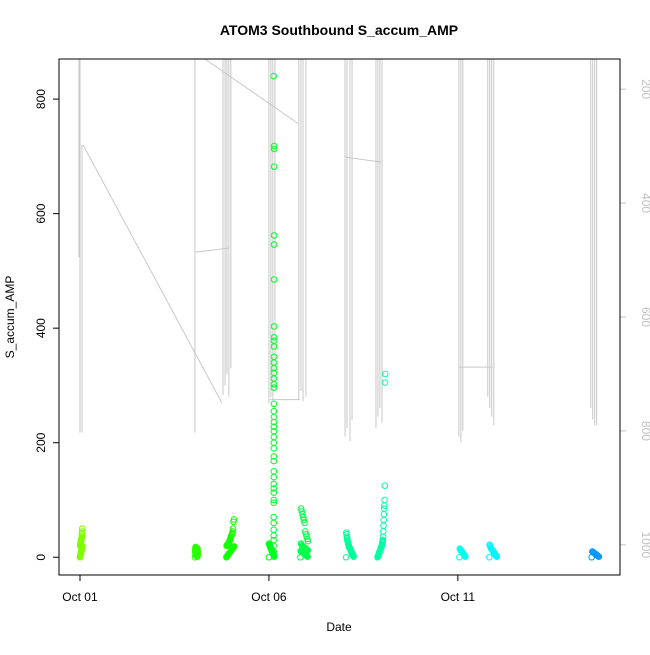  What do you see at coordinates (80, 597) in the screenshot?
I see `x-tick-label: Oct 01` at bounding box center [80, 597].